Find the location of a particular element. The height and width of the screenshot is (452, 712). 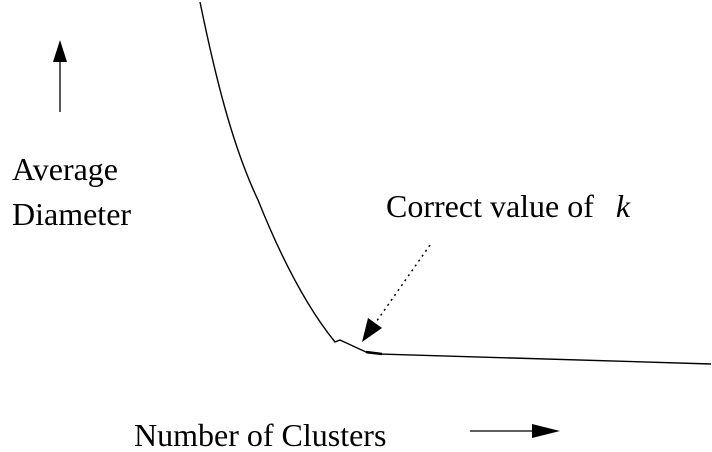

annotation-text: Correct value of k is located at coordinates (508, 206).